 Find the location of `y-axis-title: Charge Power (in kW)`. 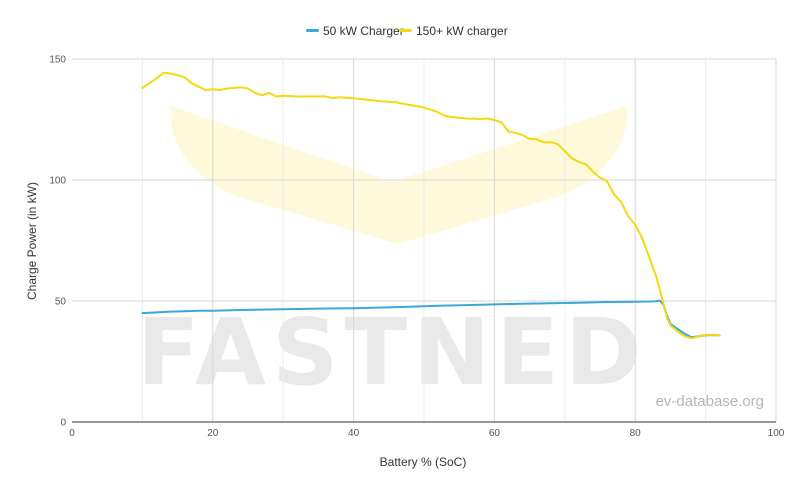

y-axis-title: Charge Power (in kW) is located at coordinates (32, 241).